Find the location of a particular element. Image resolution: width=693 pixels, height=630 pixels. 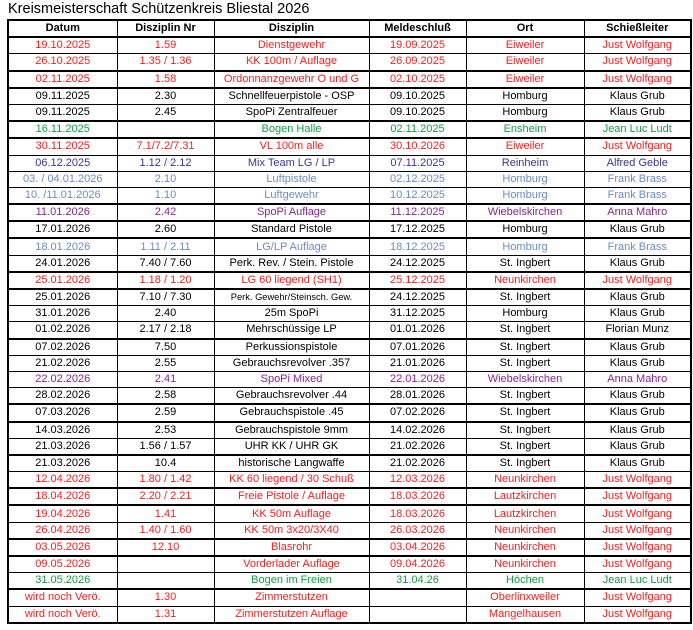

cell-datum: 21.02.2026 is located at coordinates (62, 363).